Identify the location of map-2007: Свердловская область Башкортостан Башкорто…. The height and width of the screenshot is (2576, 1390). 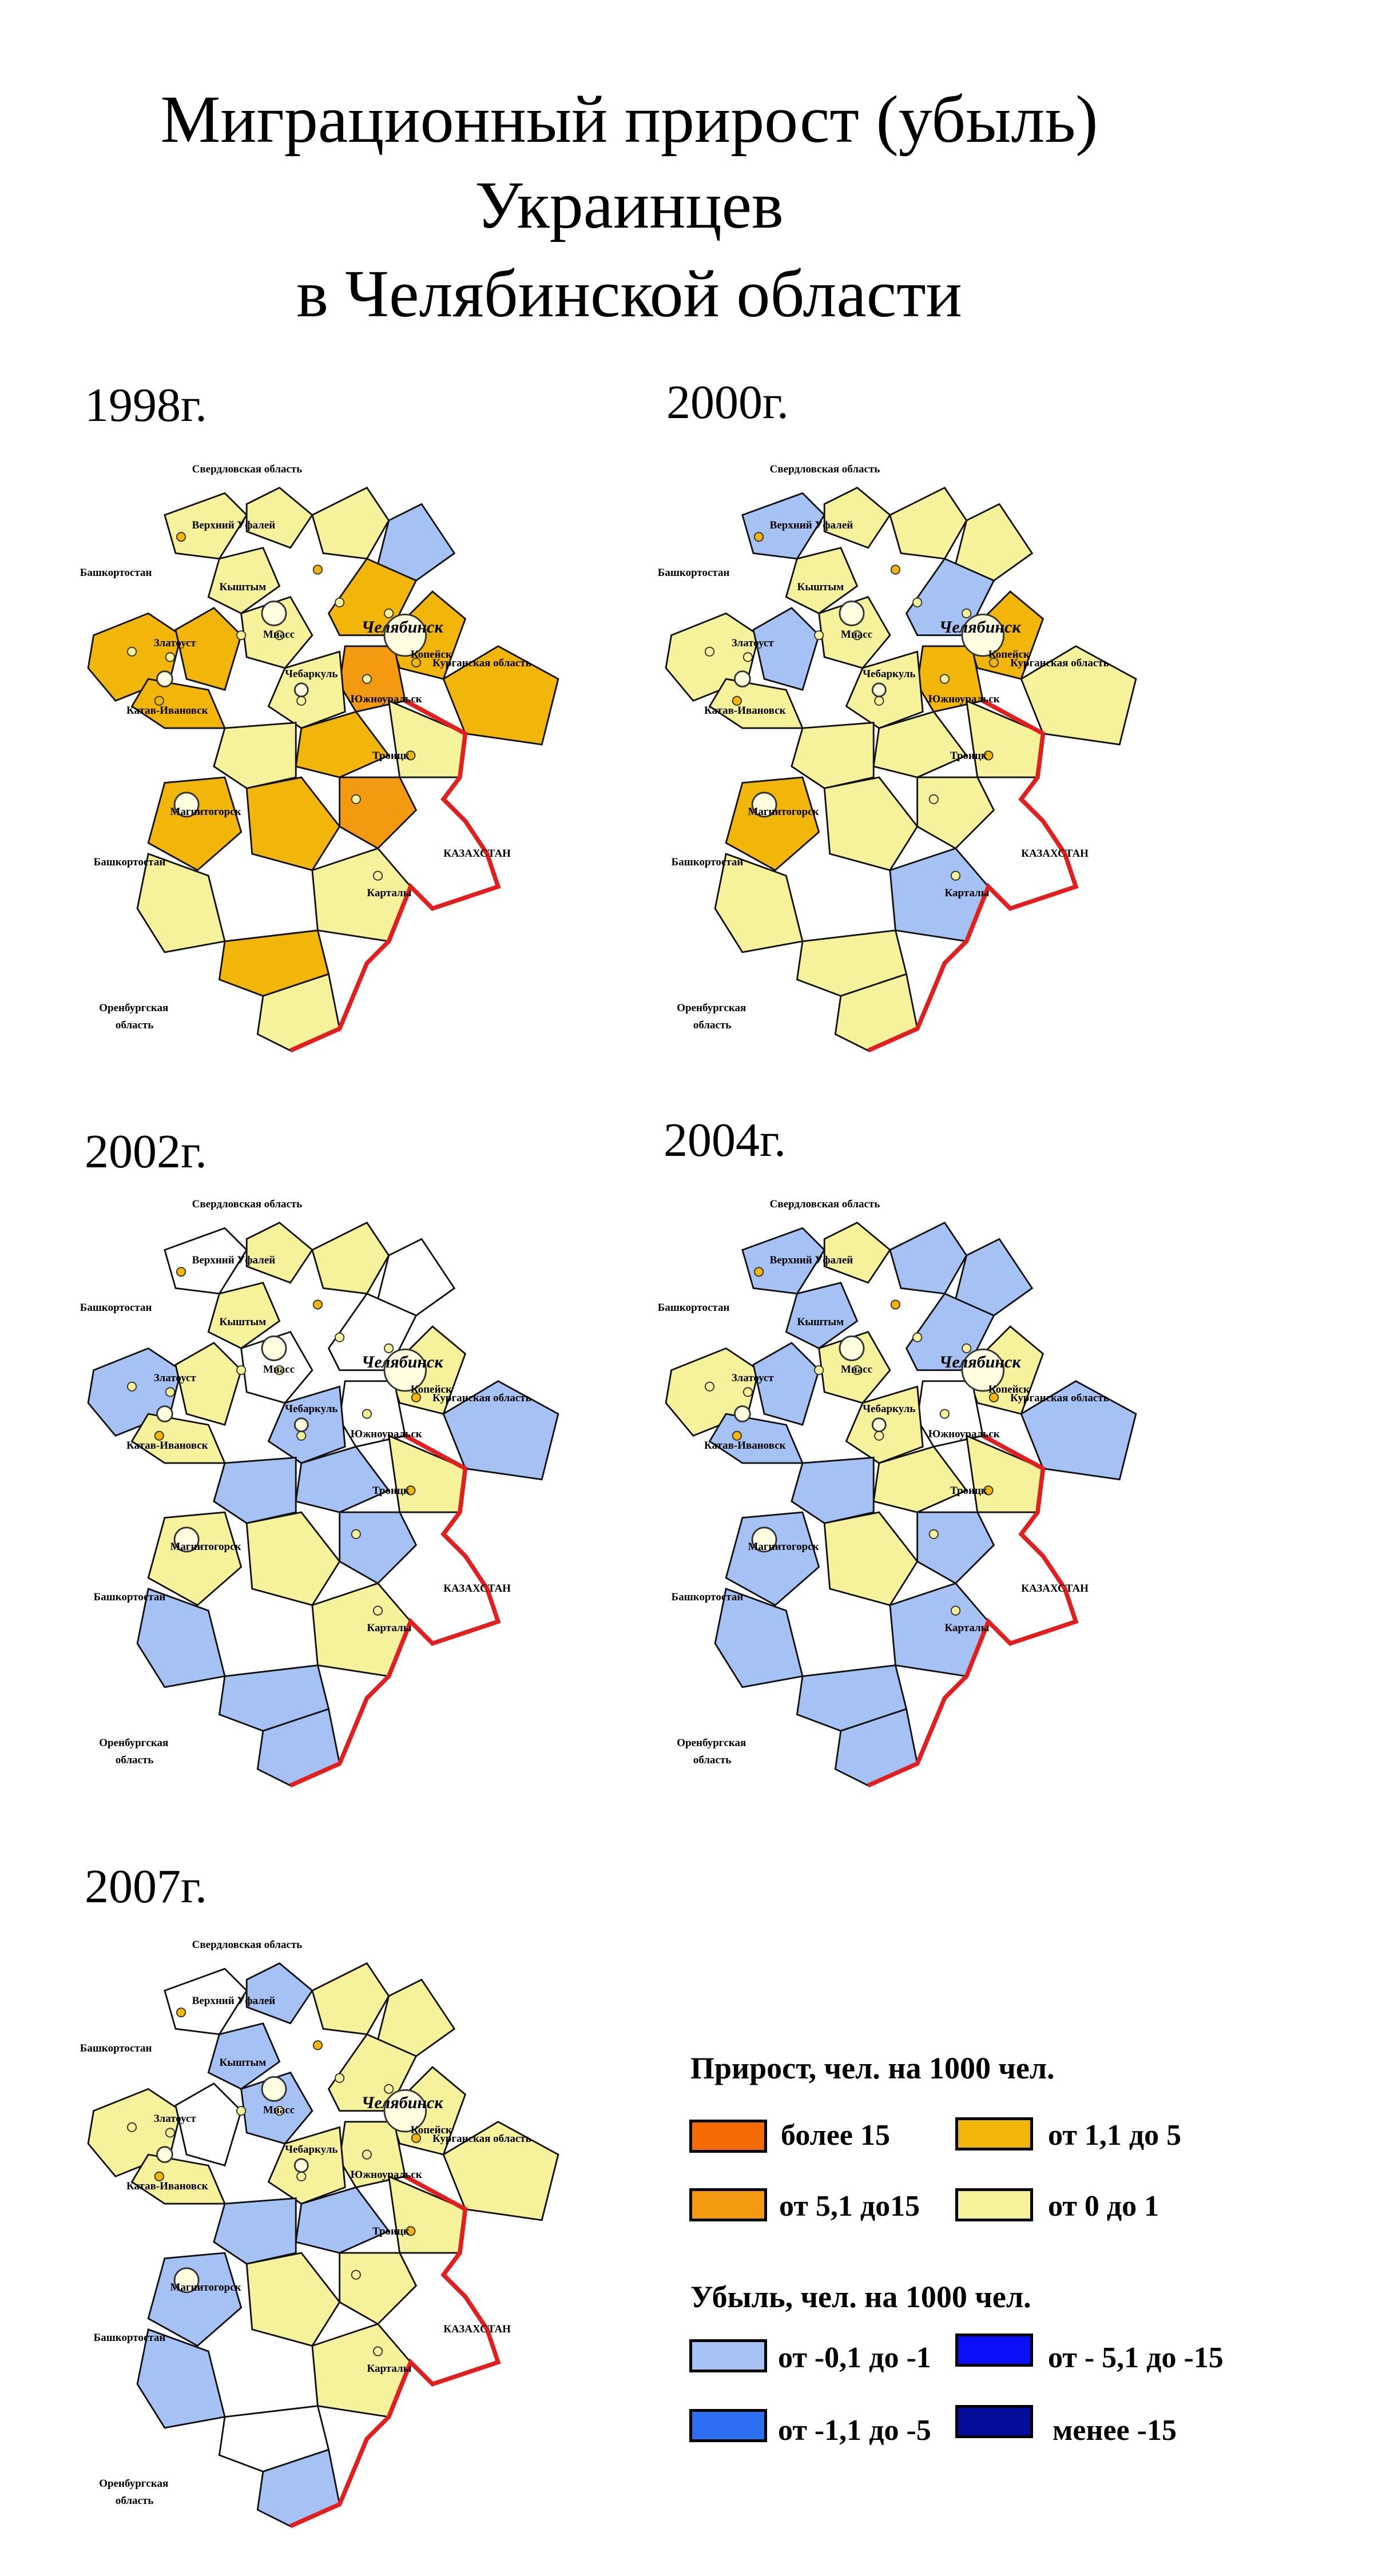
(323, 2242).